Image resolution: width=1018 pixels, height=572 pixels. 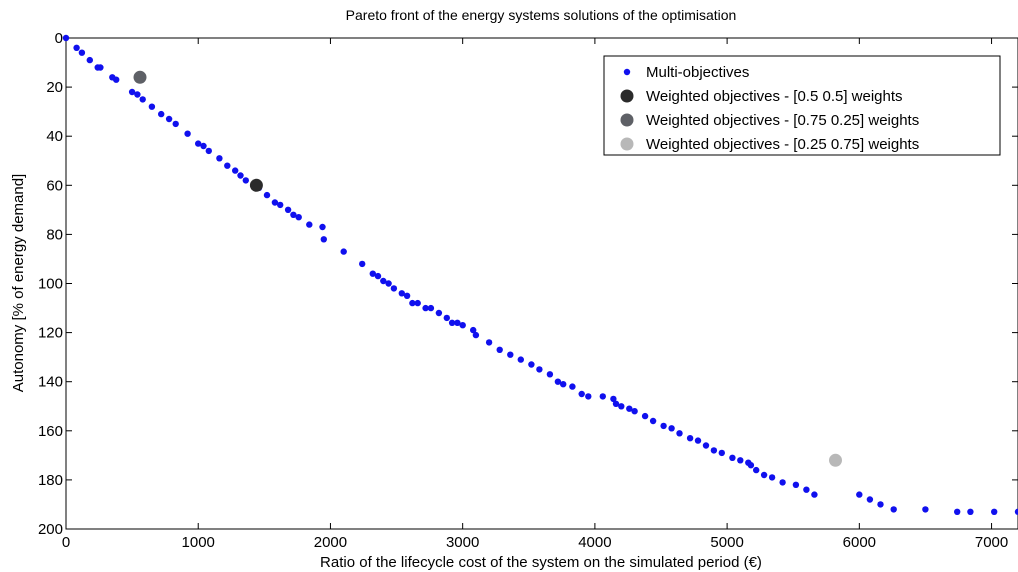 What do you see at coordinates (54, 87) in the screenshot?
I see `y-tick-label: 20` at bounding box center [54, 87].